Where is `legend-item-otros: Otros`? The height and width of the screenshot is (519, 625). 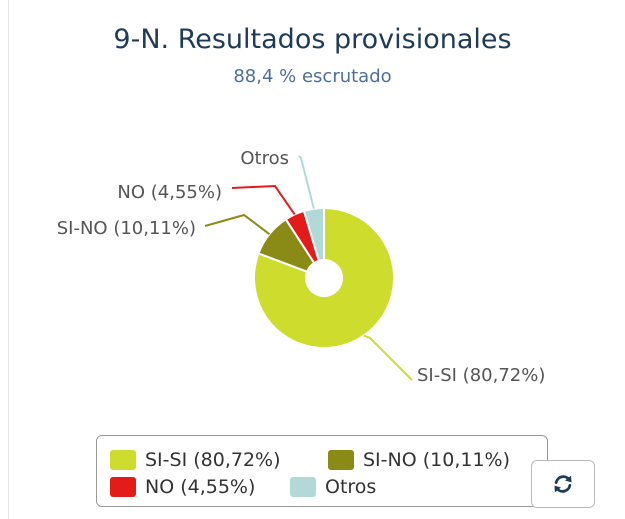
legend-item-otros: Otros is located at coordinates (333, 487).